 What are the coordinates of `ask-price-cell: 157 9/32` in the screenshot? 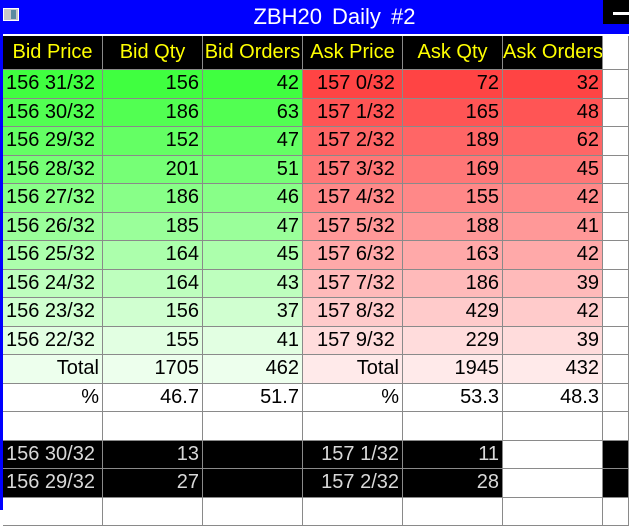 It's located at (353, 341).